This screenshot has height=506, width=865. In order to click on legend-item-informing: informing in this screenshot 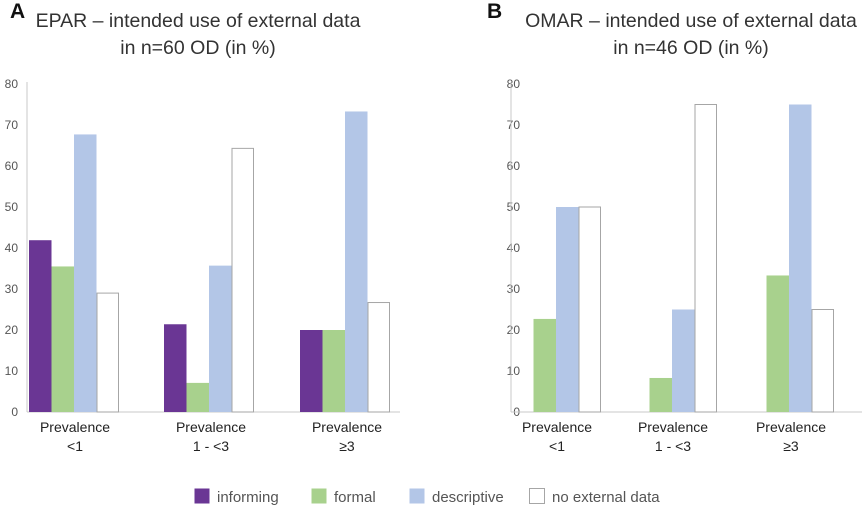, I will do `click(236, 497)`.